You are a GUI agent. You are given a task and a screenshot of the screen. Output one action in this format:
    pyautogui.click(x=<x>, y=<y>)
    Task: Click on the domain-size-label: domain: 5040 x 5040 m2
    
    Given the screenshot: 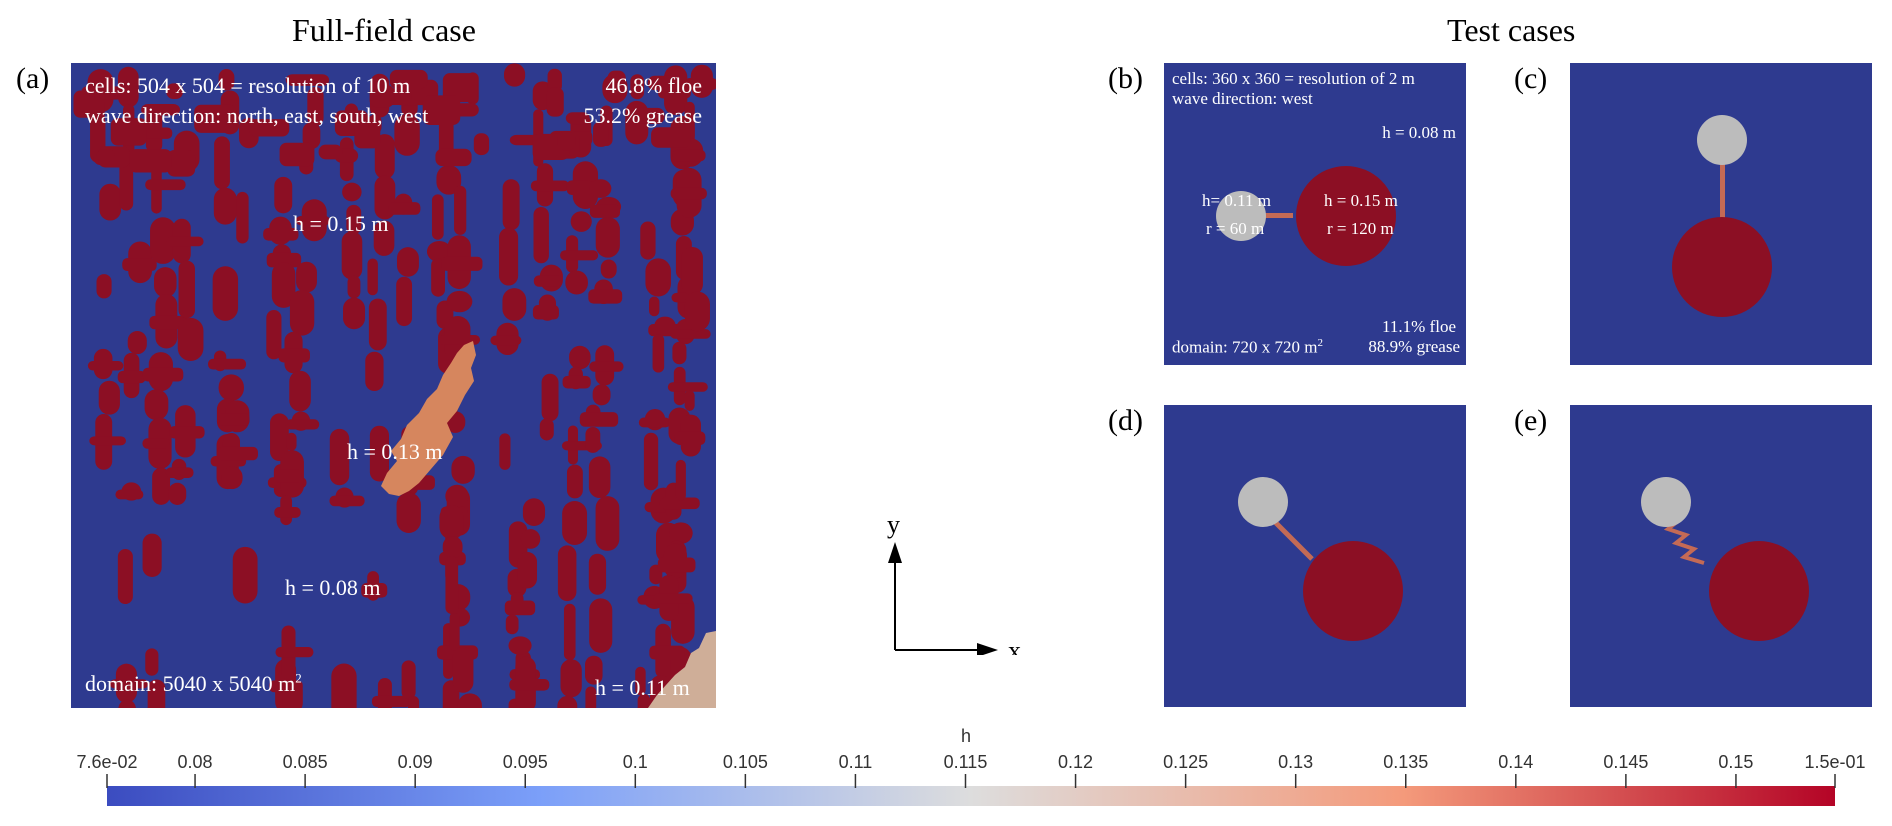 What is the action you would take?
    pyautogui.click(x=193, y=683)
    